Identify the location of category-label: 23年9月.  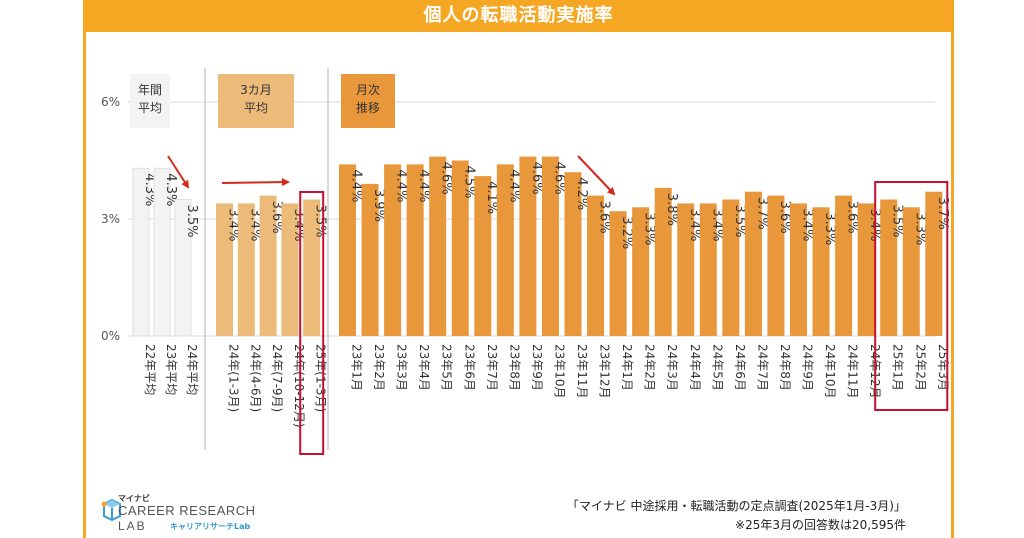
(537, 367).